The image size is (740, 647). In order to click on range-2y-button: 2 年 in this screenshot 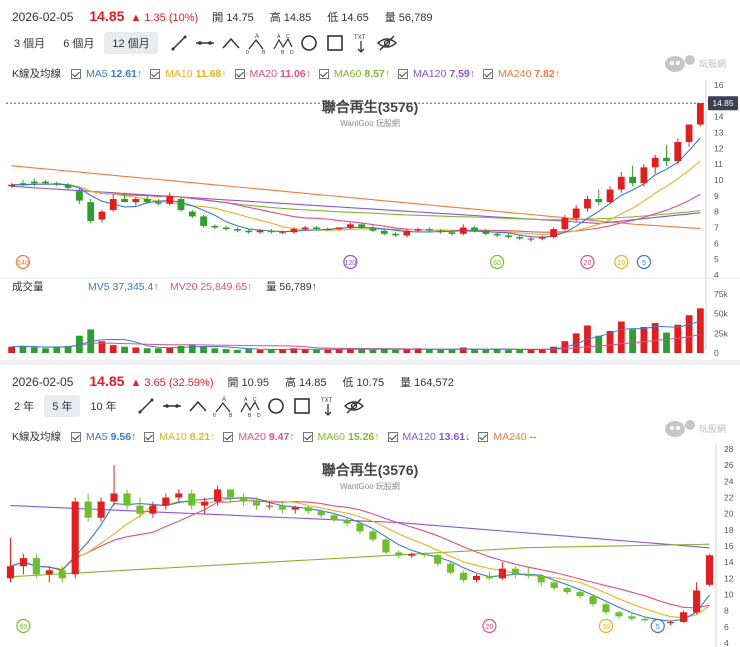, I will do `click(24, 406)`.